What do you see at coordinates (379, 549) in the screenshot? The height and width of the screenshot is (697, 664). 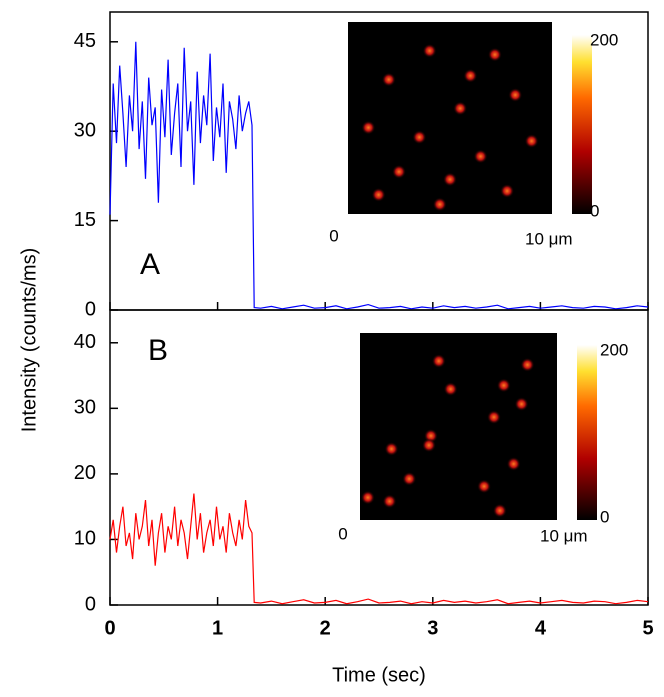 I see `trace-line` at bounding box center [379, 549].